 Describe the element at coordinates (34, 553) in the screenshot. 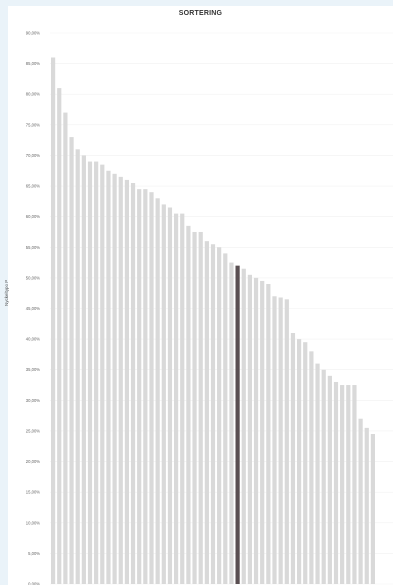

I see `y-tick-label: 5,00%` at that location.